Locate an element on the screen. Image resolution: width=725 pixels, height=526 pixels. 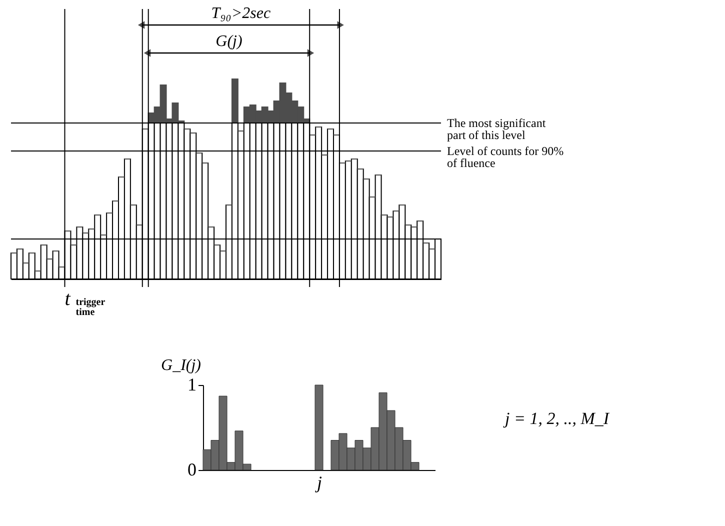
x-axis-title: j is located at coordinates (318, 482).